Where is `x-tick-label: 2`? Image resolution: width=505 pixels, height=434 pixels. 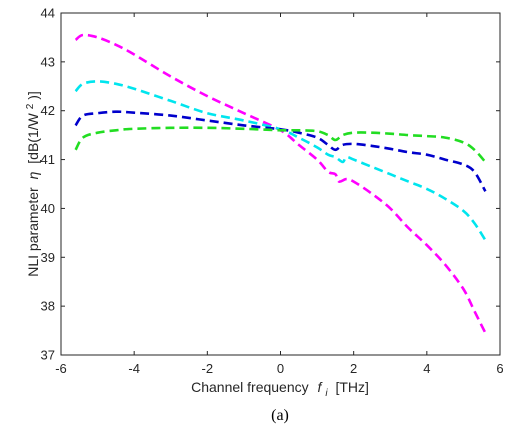 x-tick-label: 2 is located at coordinates (353, 368).